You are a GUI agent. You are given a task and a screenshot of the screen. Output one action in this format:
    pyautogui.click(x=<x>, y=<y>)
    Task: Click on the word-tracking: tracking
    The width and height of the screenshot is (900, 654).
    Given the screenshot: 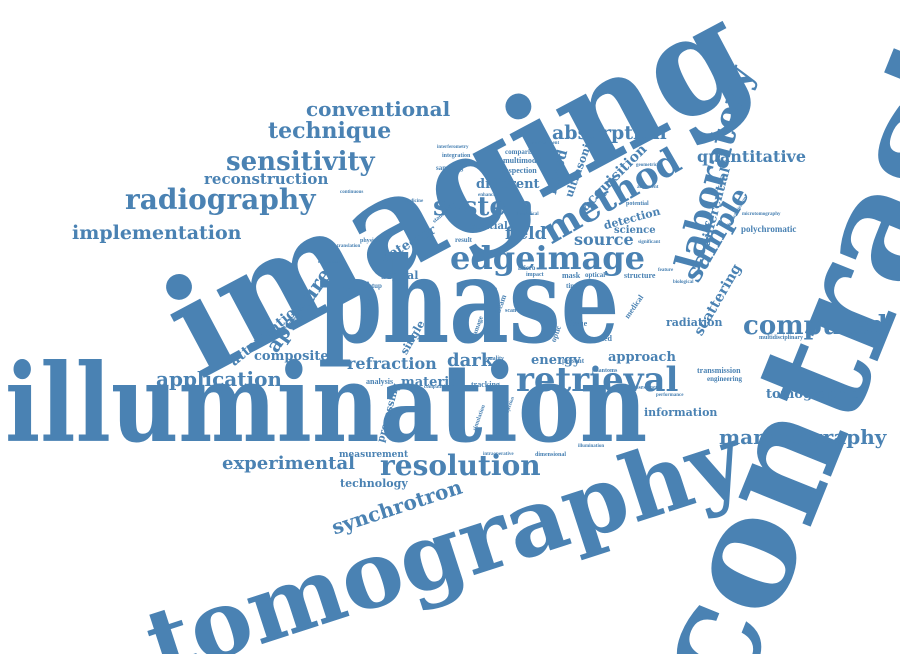 What is the action you would take?
    pyautogui.click(x=485, y=384)
    